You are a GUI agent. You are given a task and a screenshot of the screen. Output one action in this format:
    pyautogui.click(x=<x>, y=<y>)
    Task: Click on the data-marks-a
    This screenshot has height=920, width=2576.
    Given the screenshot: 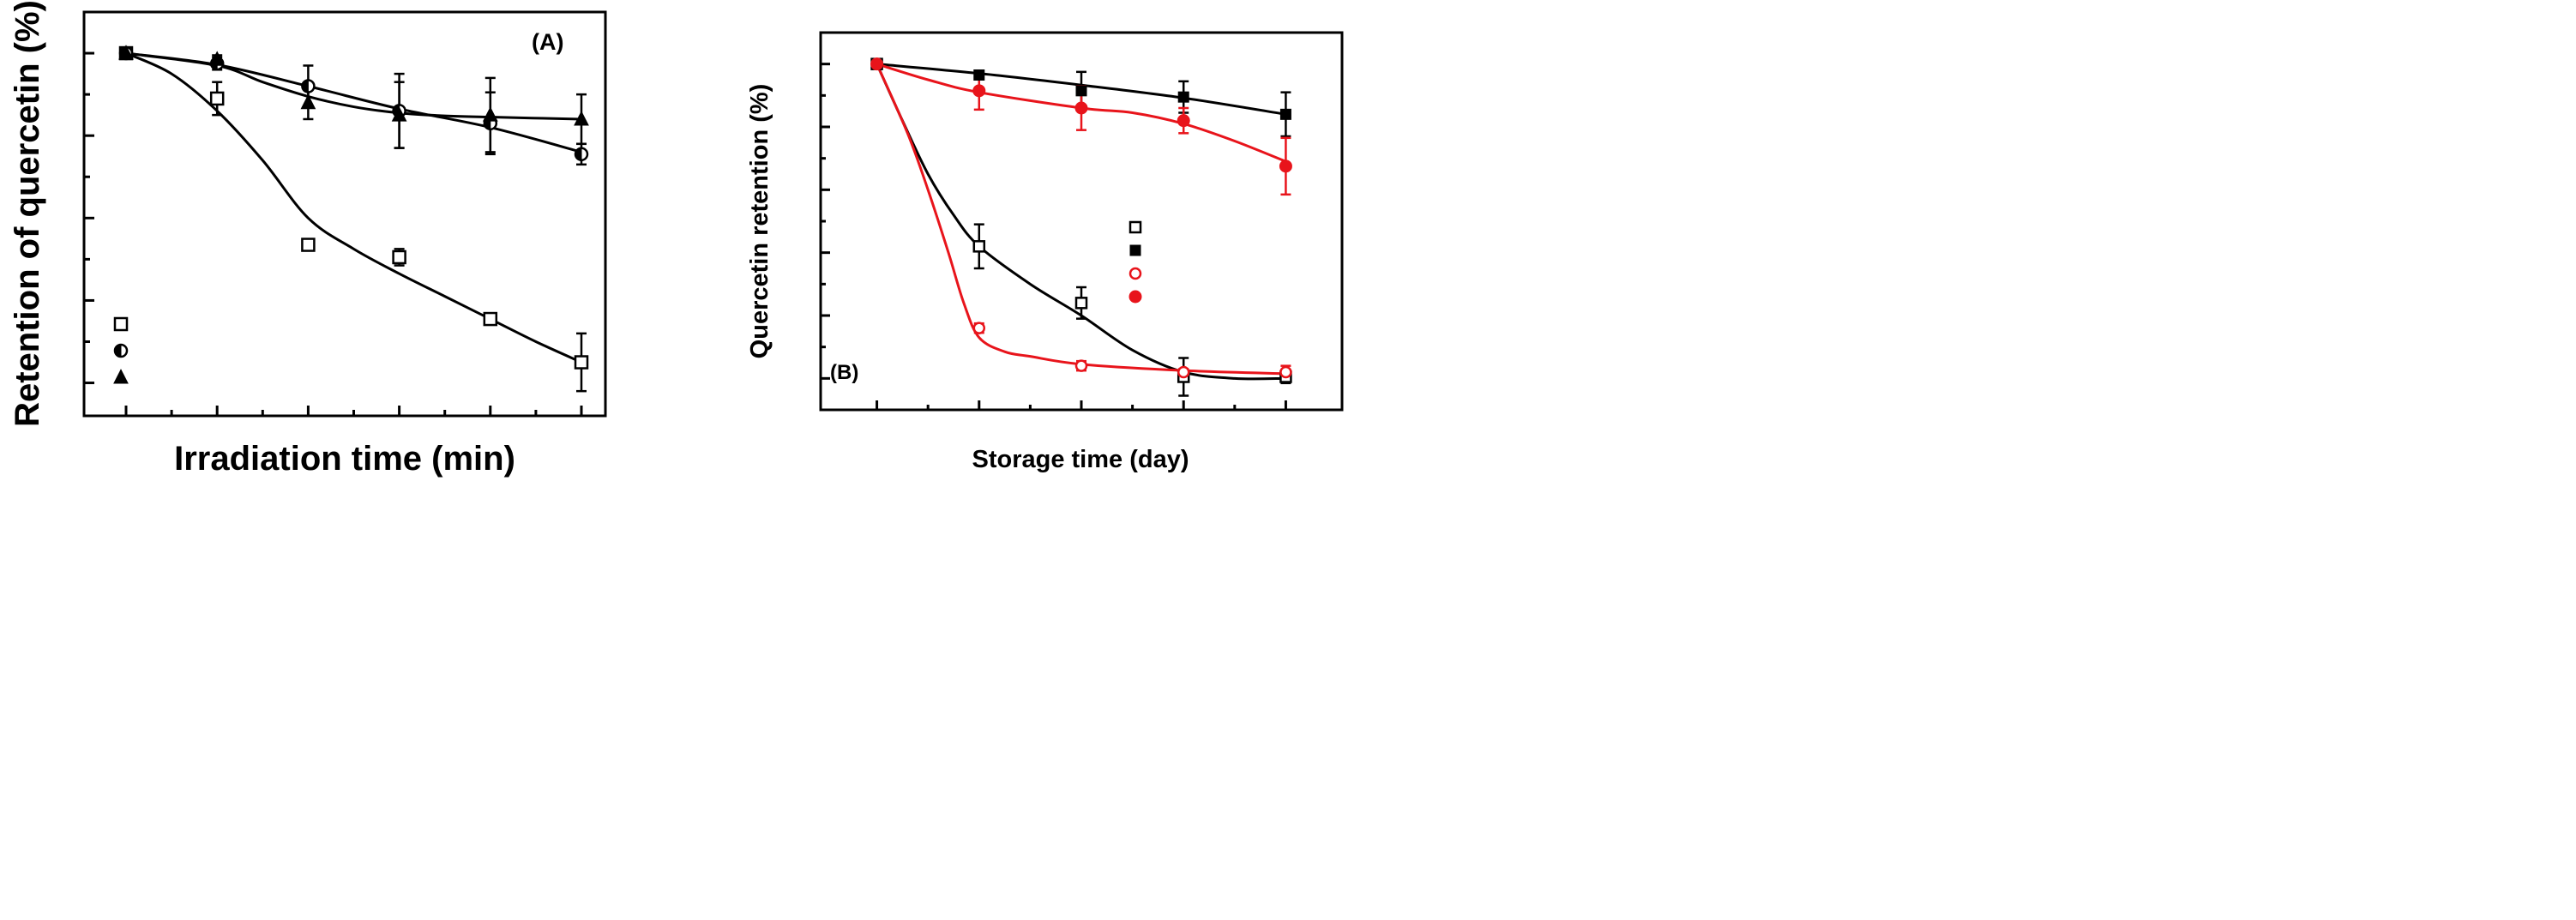 What is the action you would take?
    pyautogui.click(x=353, y=219)
    